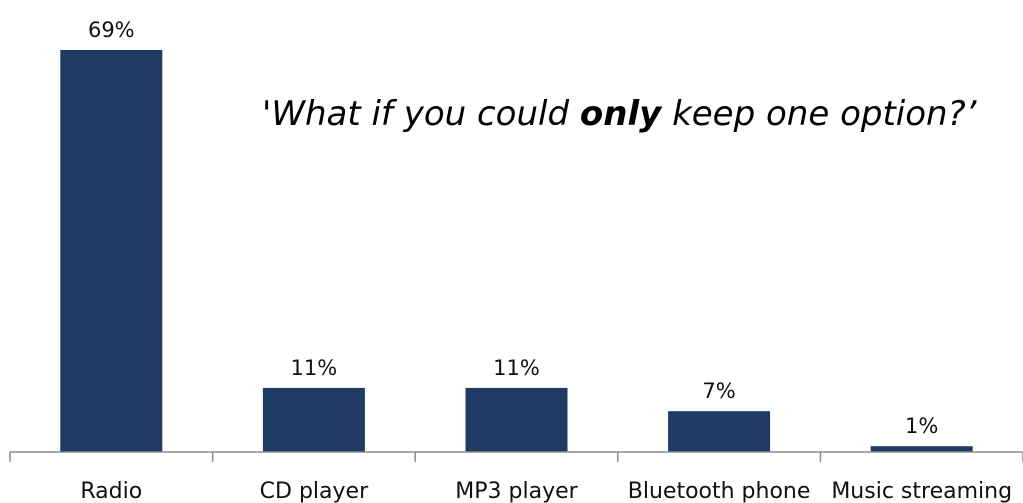  What do you see at coordinates (921, 449) in the screenshot?
I see `bar-music-streaming` at bounding box center [921, 449].